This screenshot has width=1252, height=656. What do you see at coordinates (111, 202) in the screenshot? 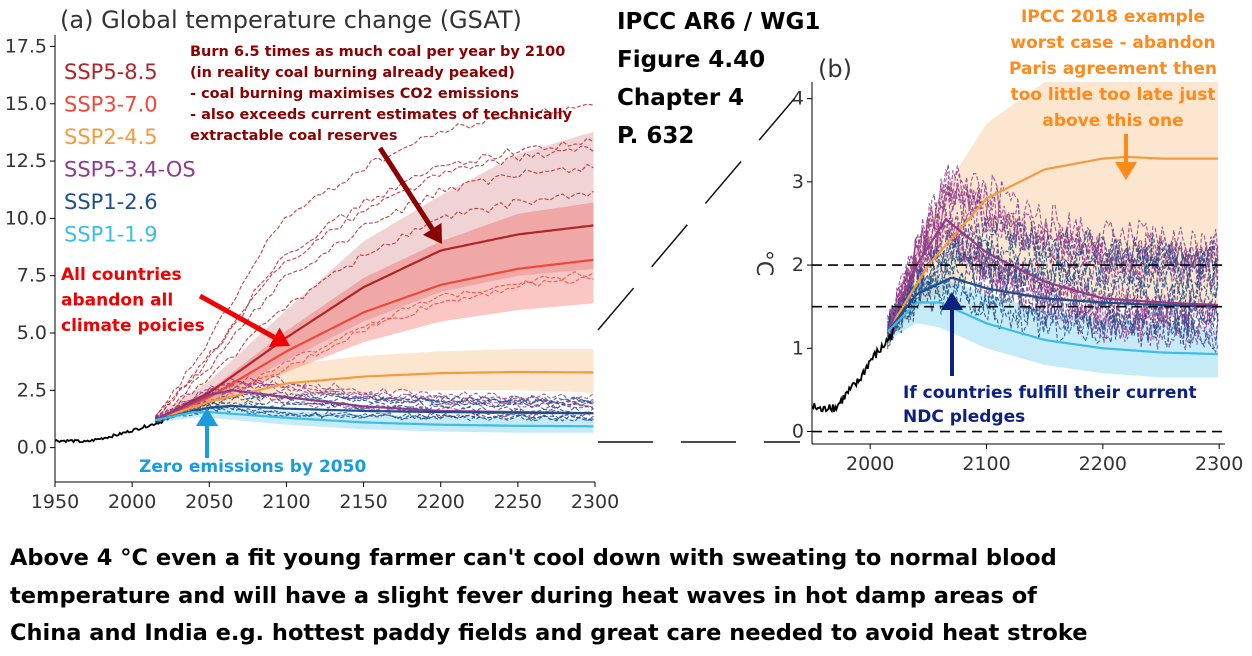
I see `legend-entry-ssp1-2-6: SSP1-2.6` at bounding box center [111, 202].